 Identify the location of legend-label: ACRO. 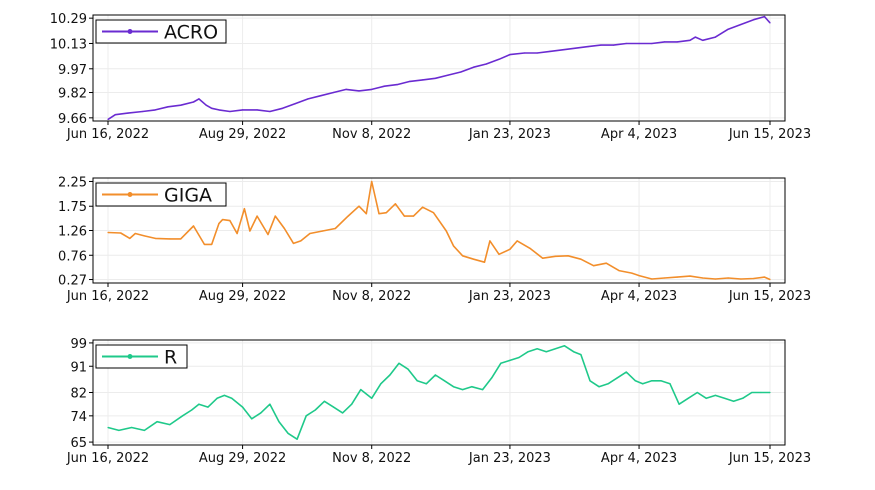
(191, 33).